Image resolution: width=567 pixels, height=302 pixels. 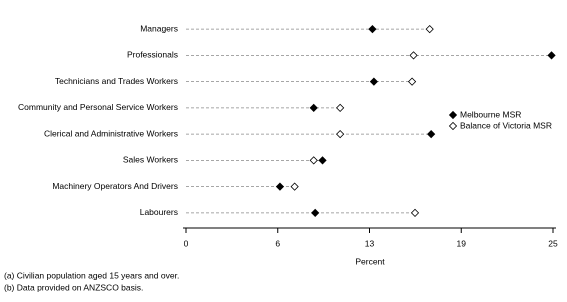 I want to click on x-tick-label: 19, so click(x=462, y=243).